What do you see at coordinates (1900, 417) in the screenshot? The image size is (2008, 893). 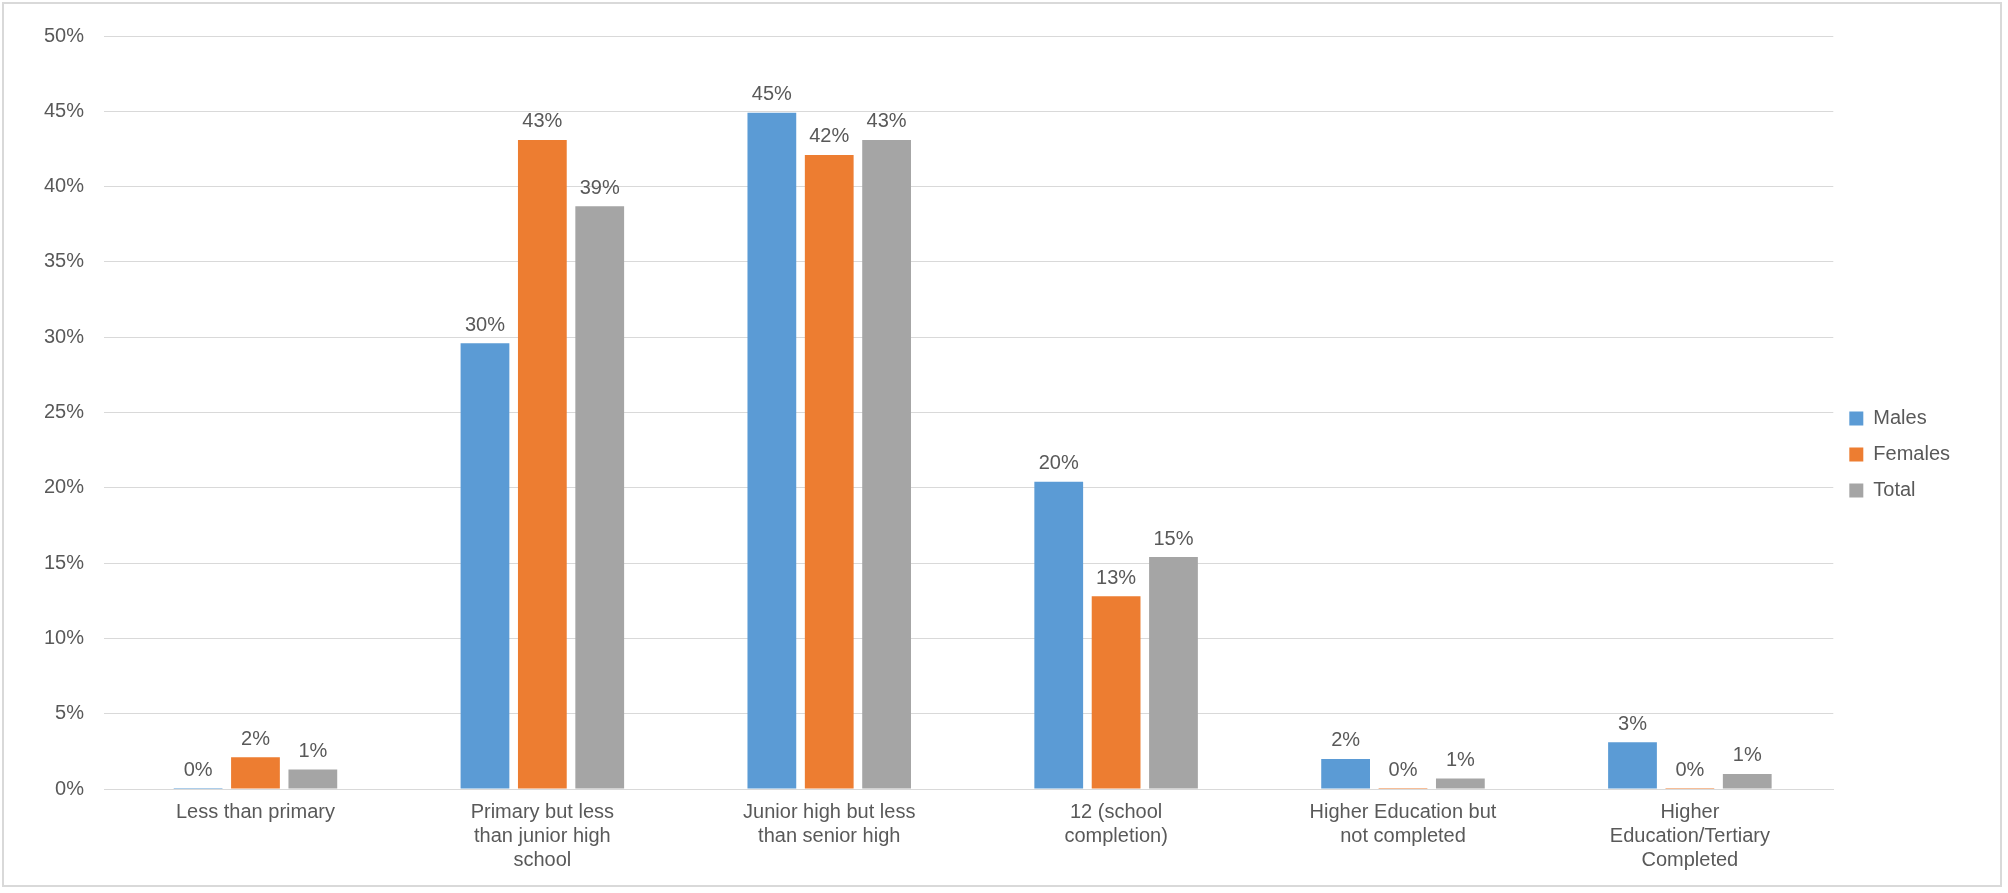 I see `legend-label: Males` at bounding box center [1900, 417].